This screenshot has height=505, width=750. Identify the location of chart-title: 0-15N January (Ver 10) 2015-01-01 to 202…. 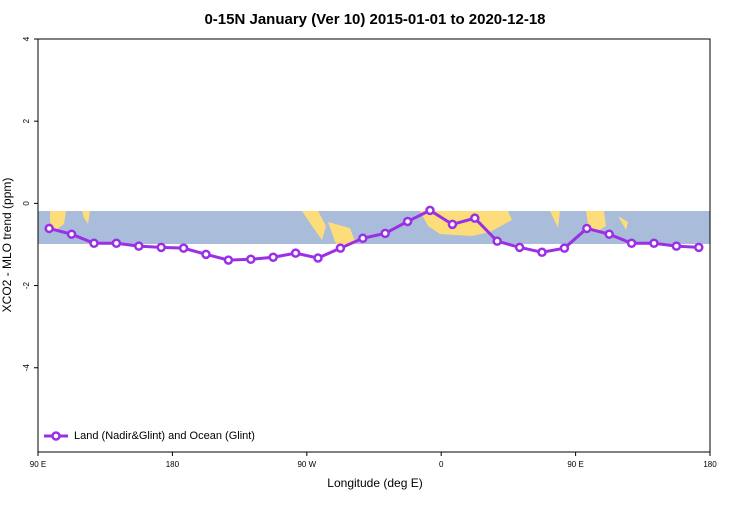
(374, 19).